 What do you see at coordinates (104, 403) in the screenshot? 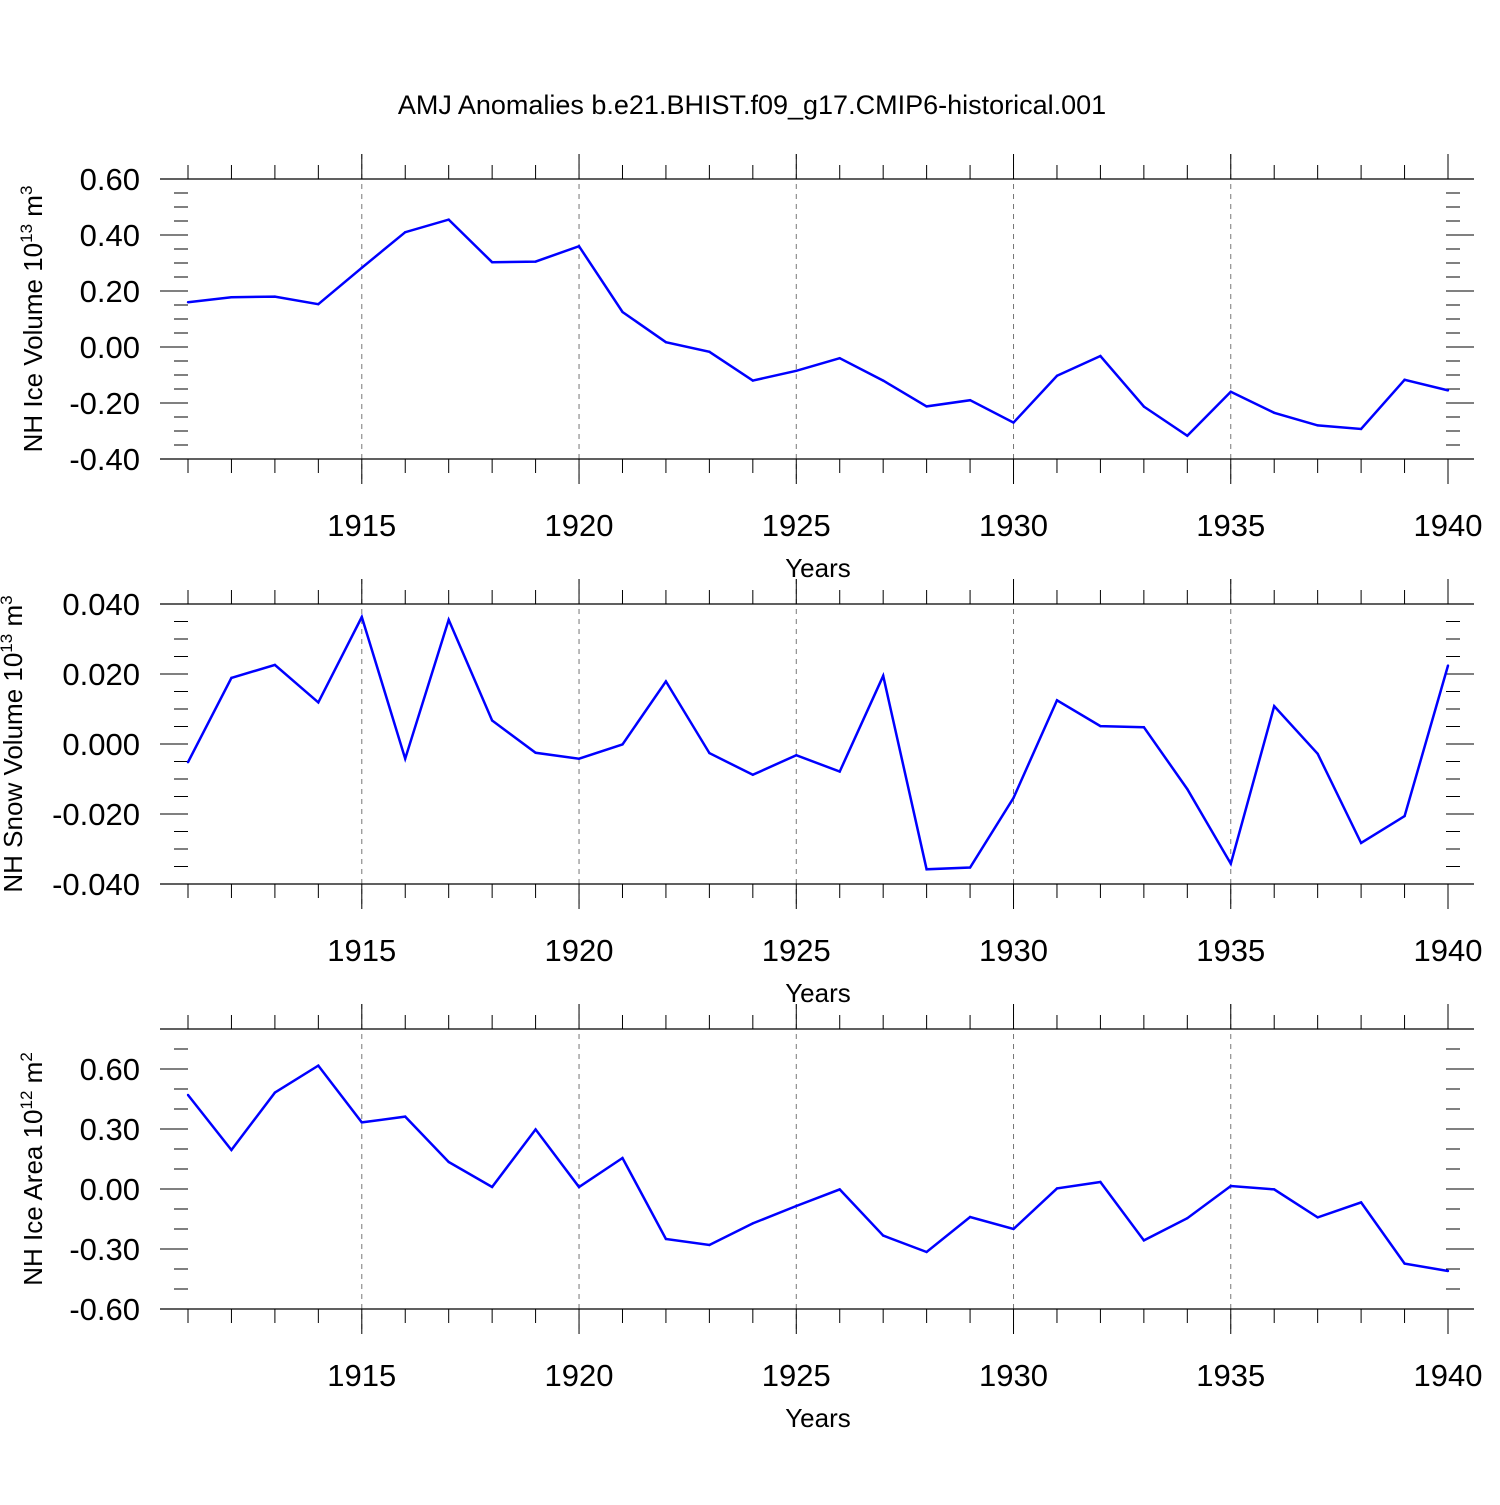
I see `y-tick-label: -0.20` at bounding box center [104, 403].